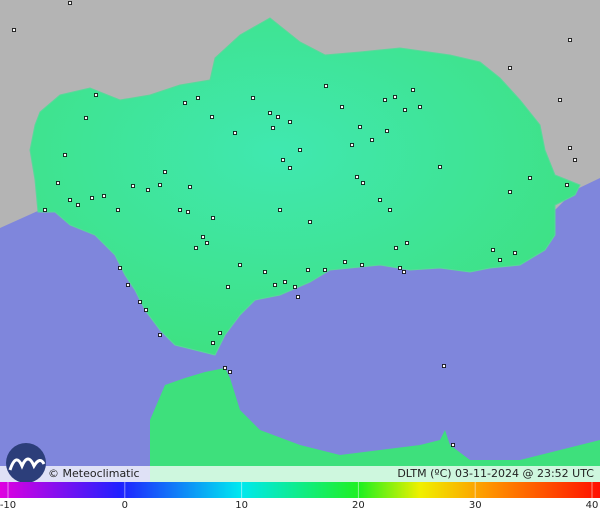 This screenshot has height=517, width=600. I want to click on colorbar-ticks: -10 0 10 20 30 40, so click(299, 496).